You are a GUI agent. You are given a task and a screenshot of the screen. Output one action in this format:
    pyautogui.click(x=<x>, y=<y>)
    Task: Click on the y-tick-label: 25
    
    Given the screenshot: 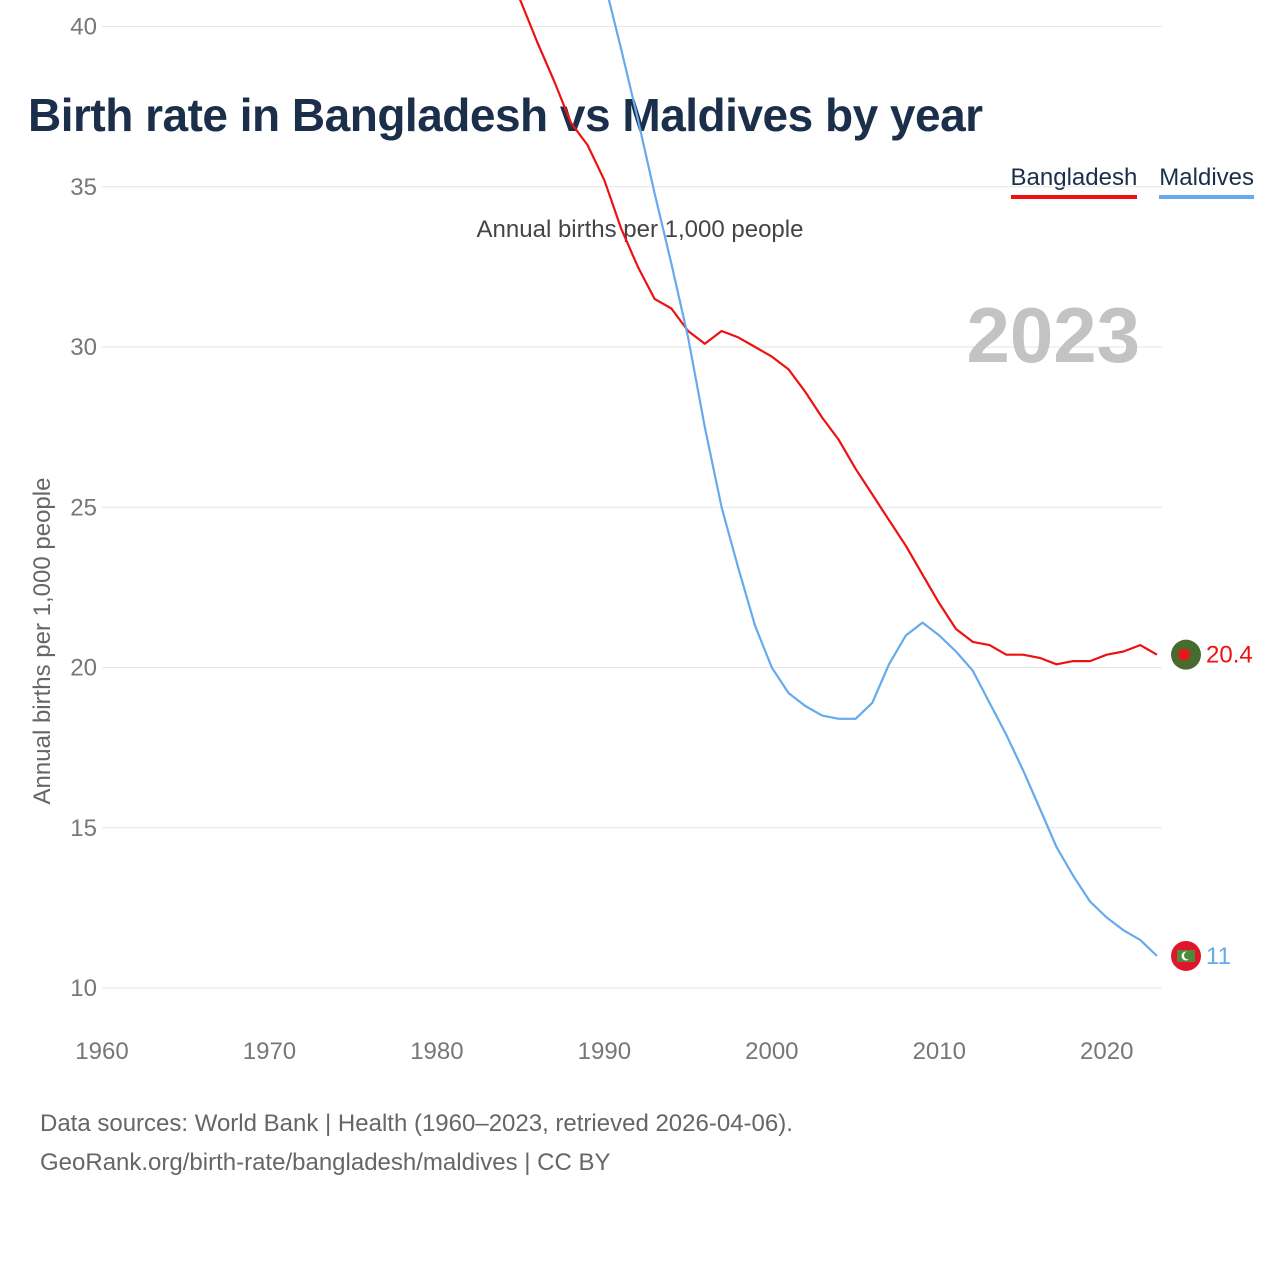 What is the action you would take?
    pyautogui.click(x=83, y=507)
    